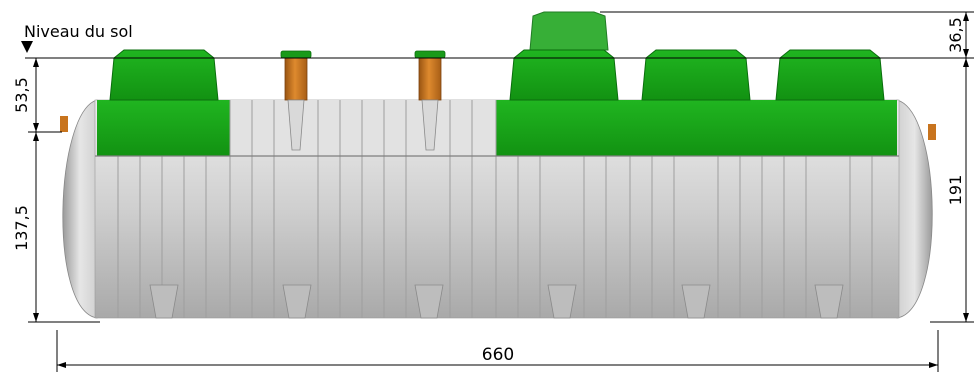 This screenshot has width=974, height=372. What do you see at coordinates (430, 54) in the screenshot?
I see `vent-pipe-2-cap` at bounding box center [430, 54].